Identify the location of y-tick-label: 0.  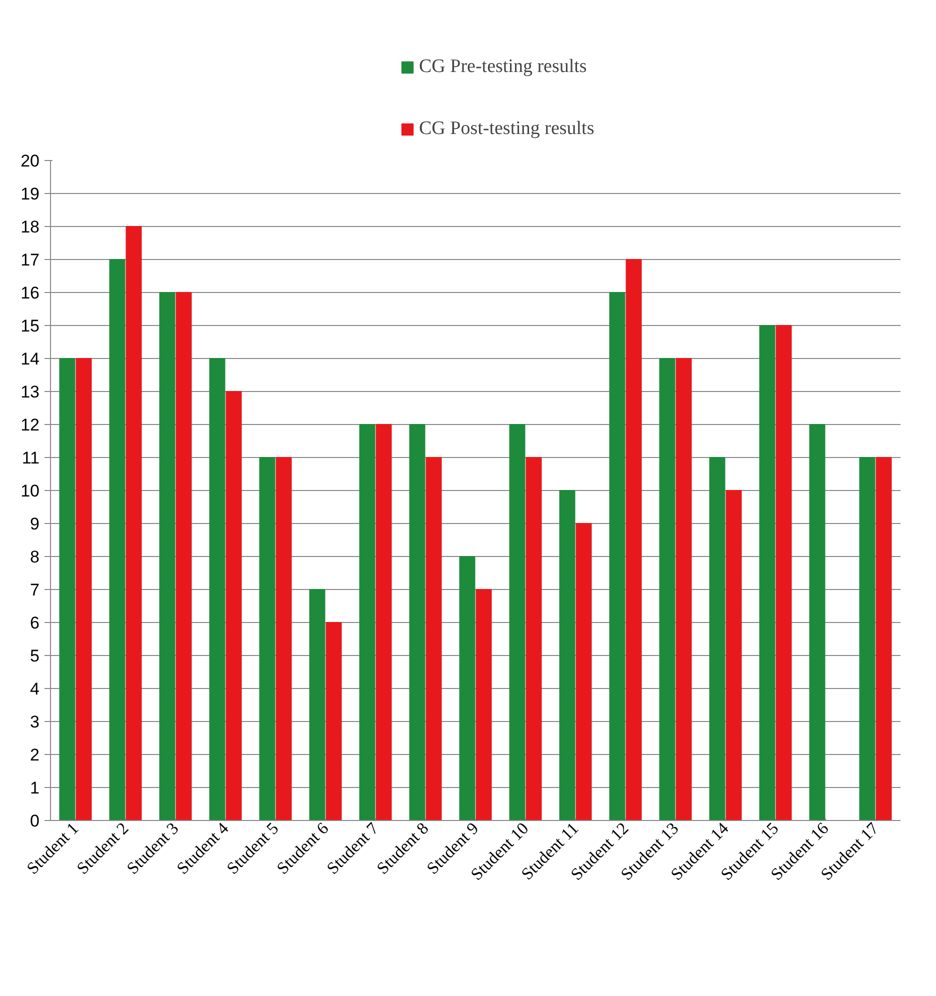
(35, 821).